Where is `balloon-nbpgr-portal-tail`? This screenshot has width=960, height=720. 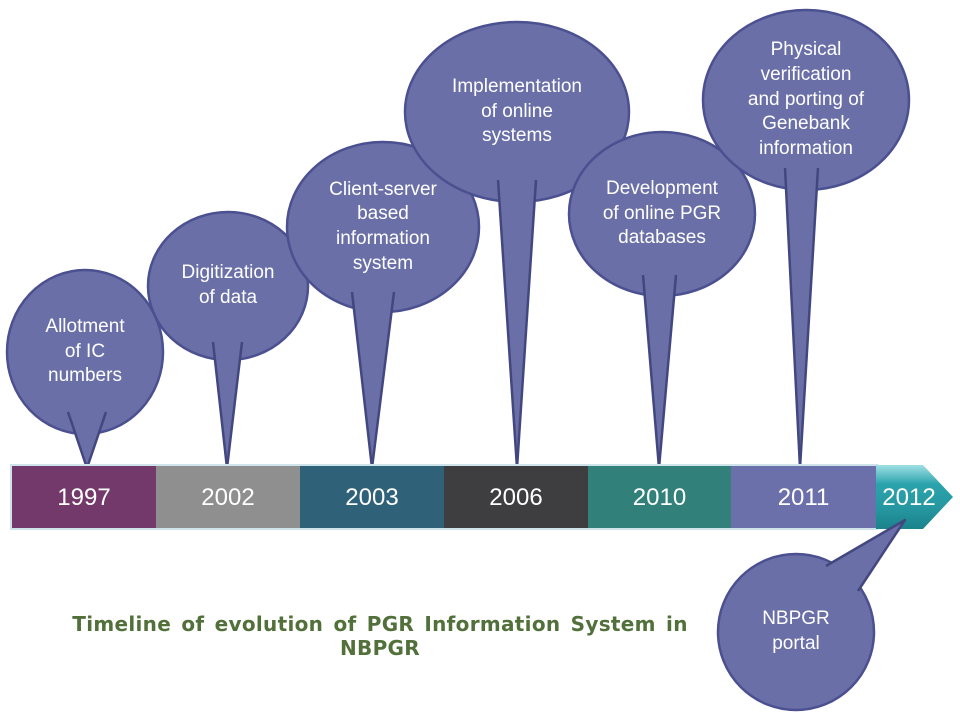
balloon-nbpgr-portal-tail is located at coordinates (866, 555).